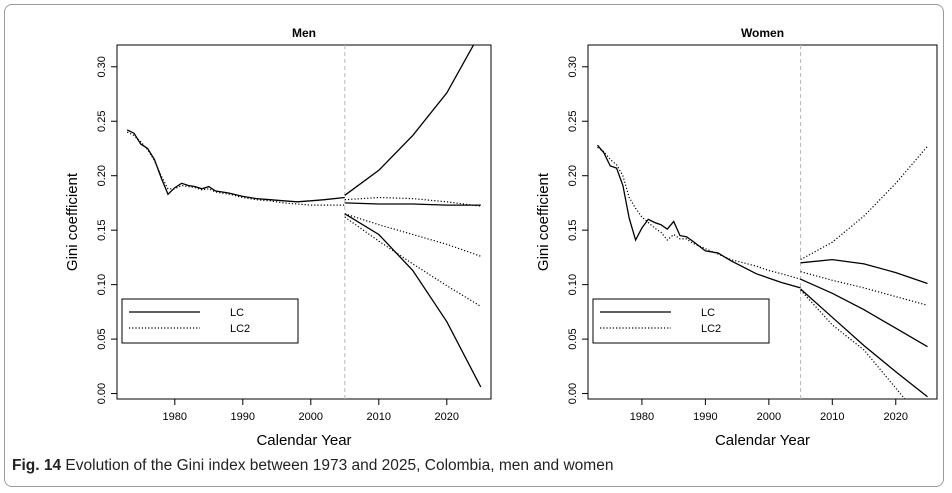 The image size is (952, 493). What do you see at coordinates (681, 321) in the screenshot?
I see `women-legend-box` at bounding box center [681, 321].